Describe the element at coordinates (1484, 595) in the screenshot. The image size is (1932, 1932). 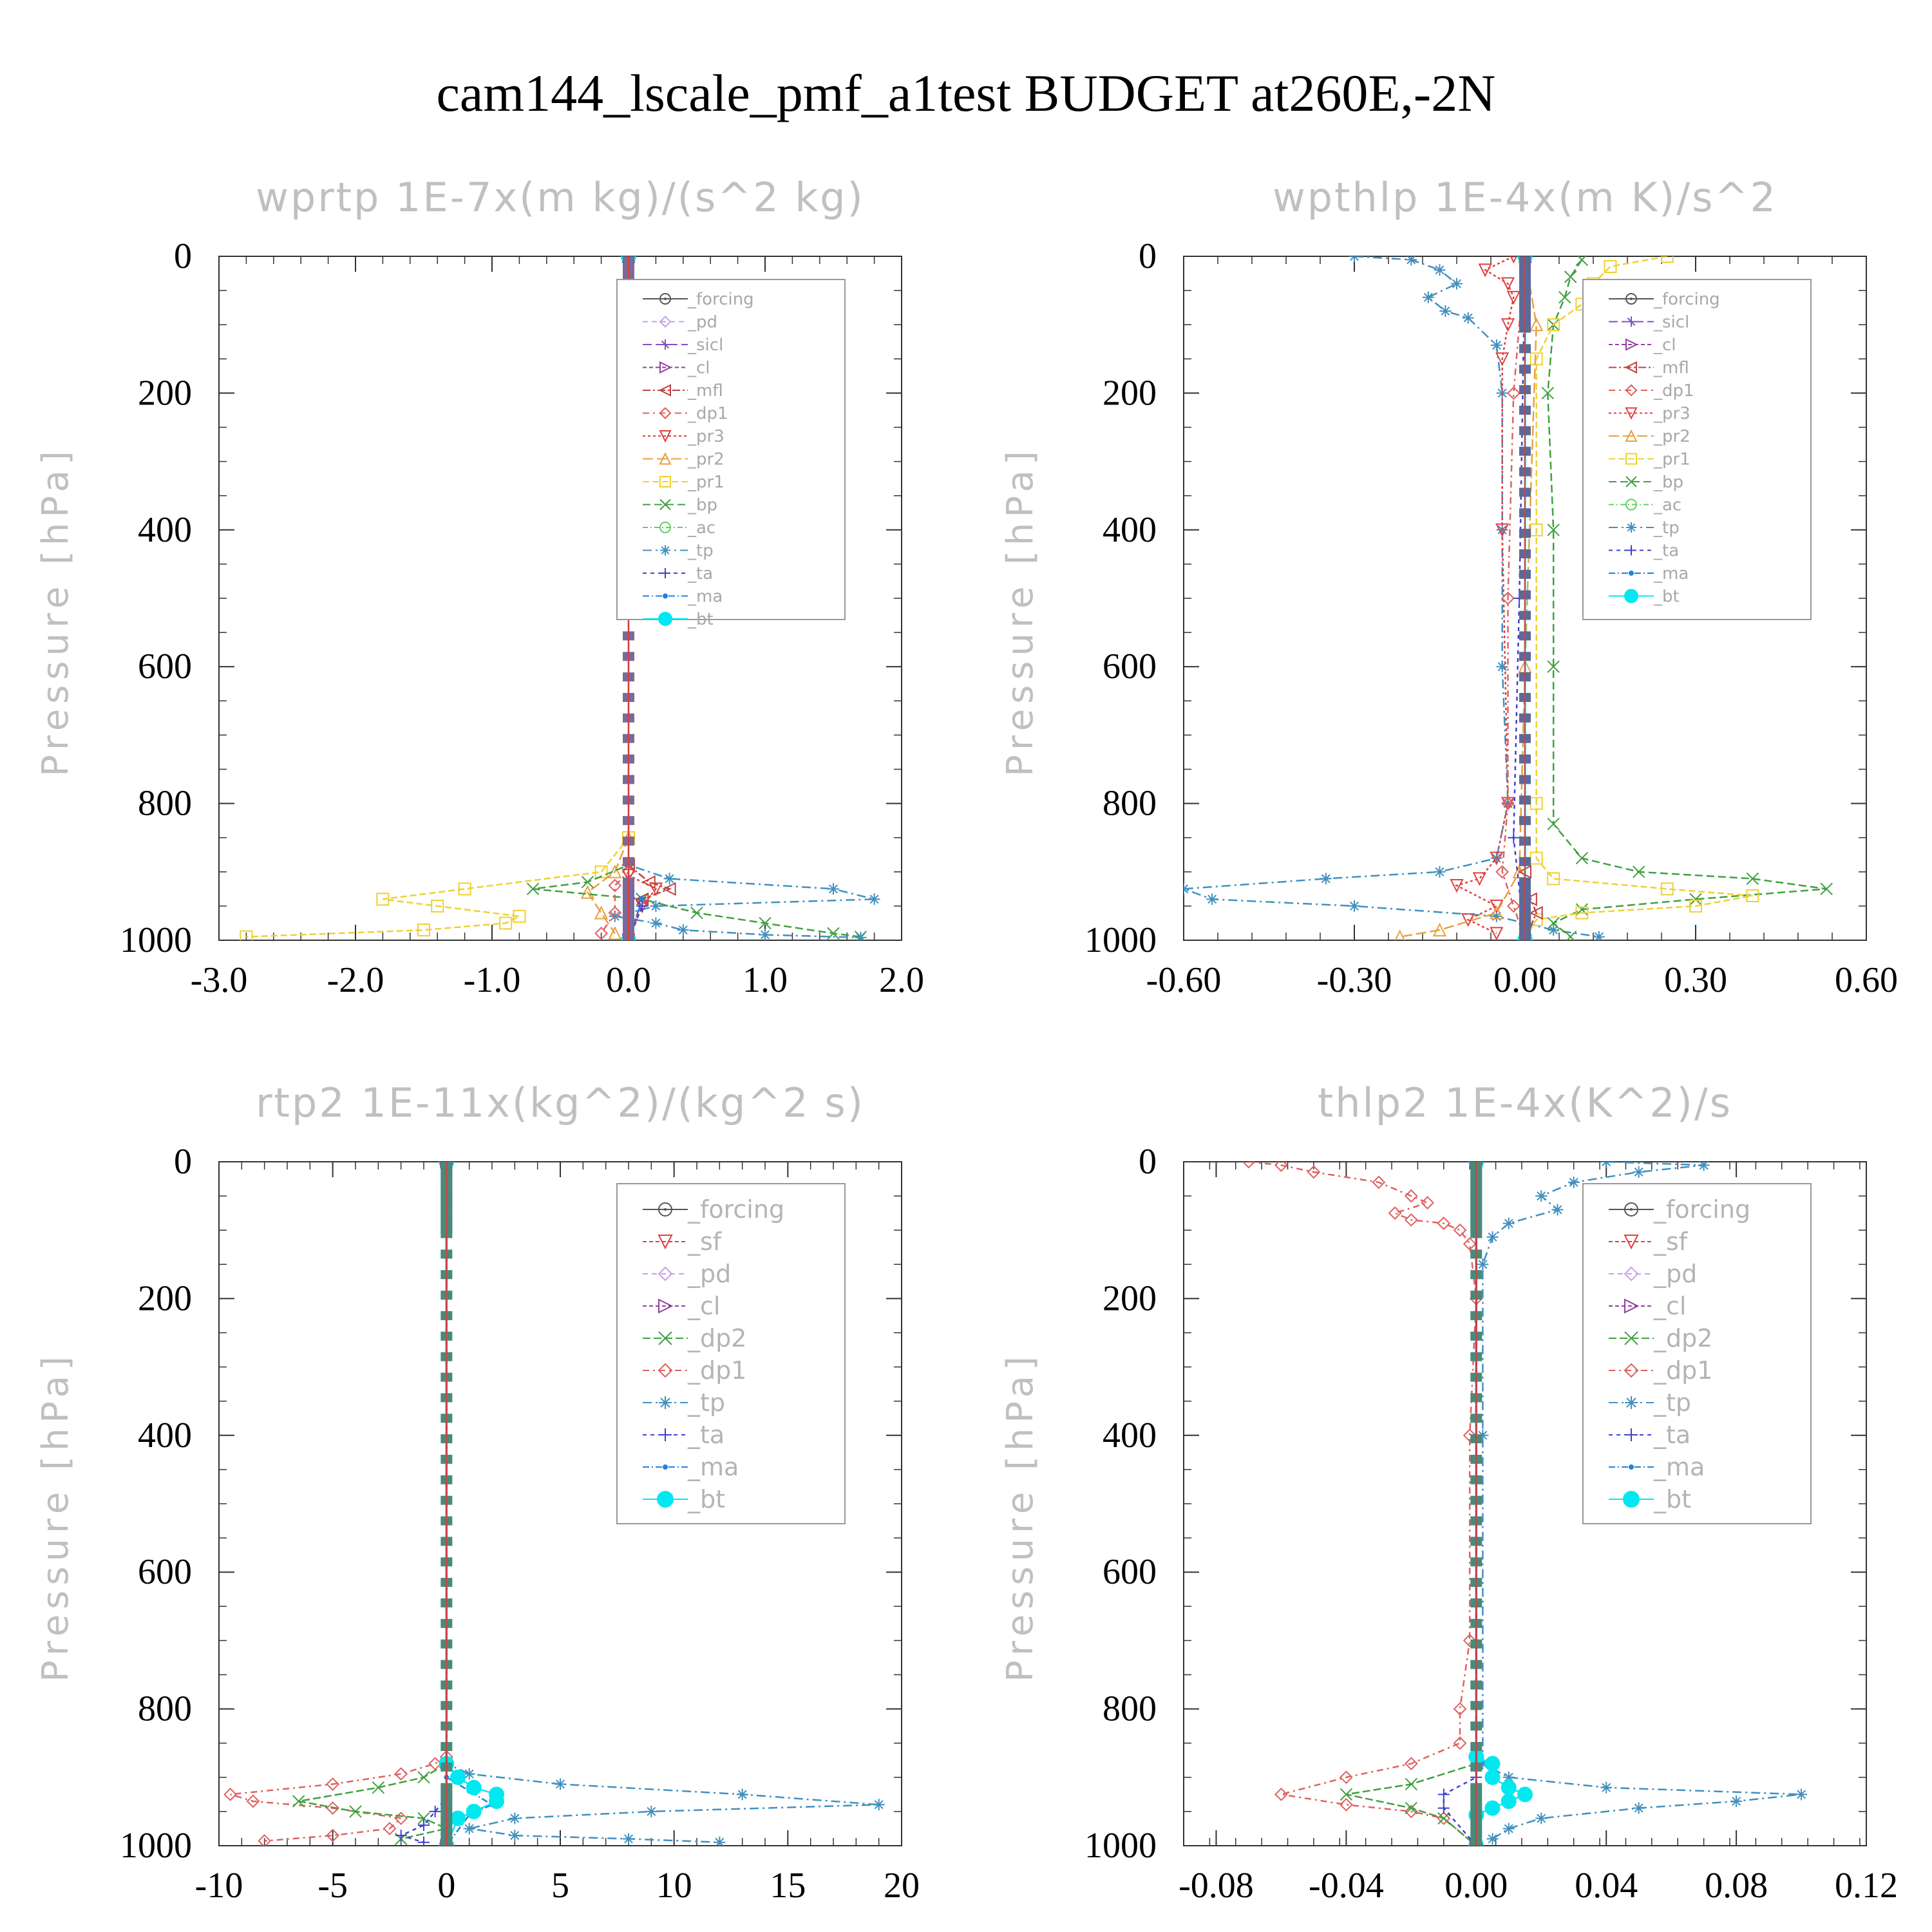
I see `series-line-pr3` at that location.